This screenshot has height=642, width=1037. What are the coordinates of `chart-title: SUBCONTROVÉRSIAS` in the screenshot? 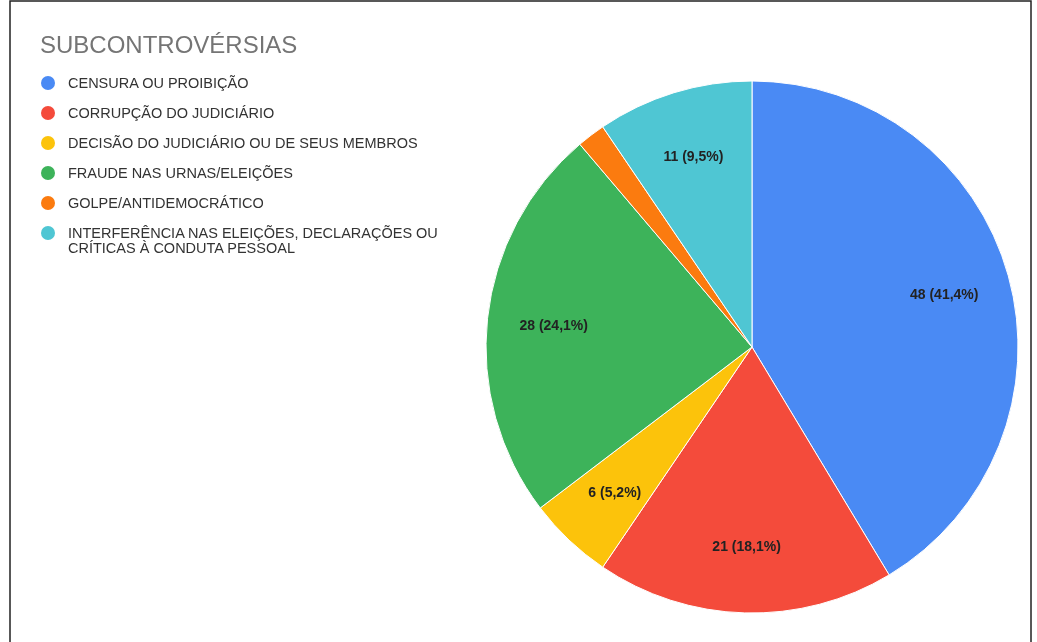 It's located at (169, 44).